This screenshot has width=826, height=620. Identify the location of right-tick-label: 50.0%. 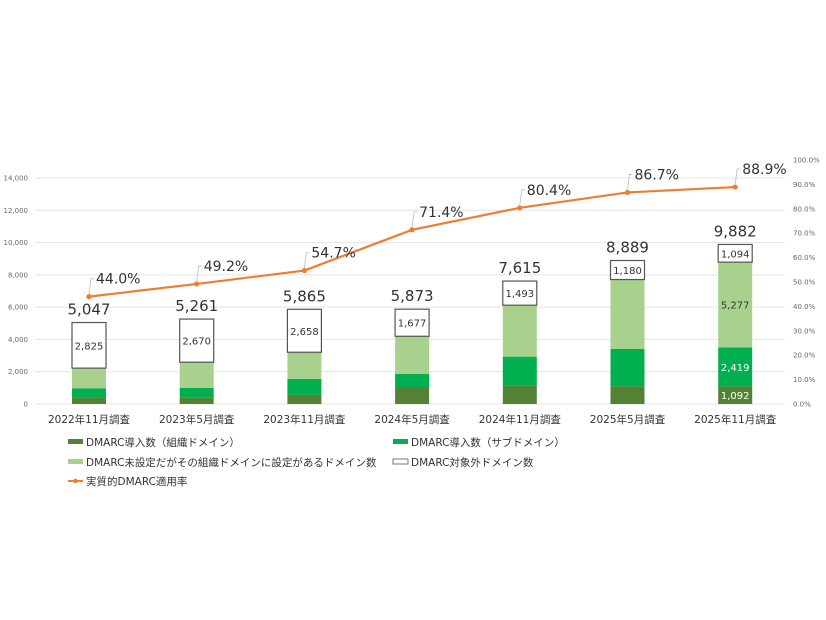
(804, 283).